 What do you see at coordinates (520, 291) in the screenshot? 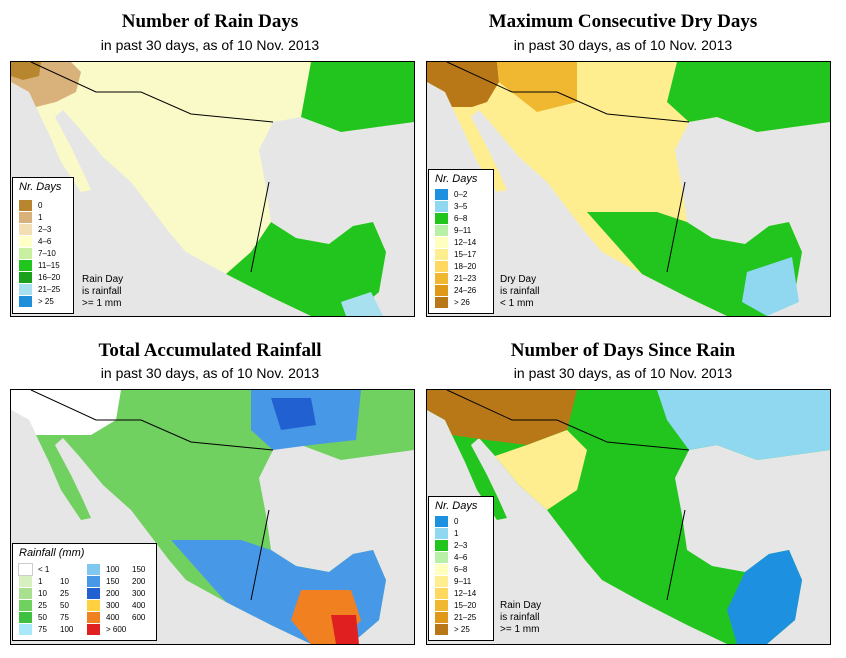
I see `panel2-note: Dry Day is rainfall < 1 mm` at bounding box center [520, 291].